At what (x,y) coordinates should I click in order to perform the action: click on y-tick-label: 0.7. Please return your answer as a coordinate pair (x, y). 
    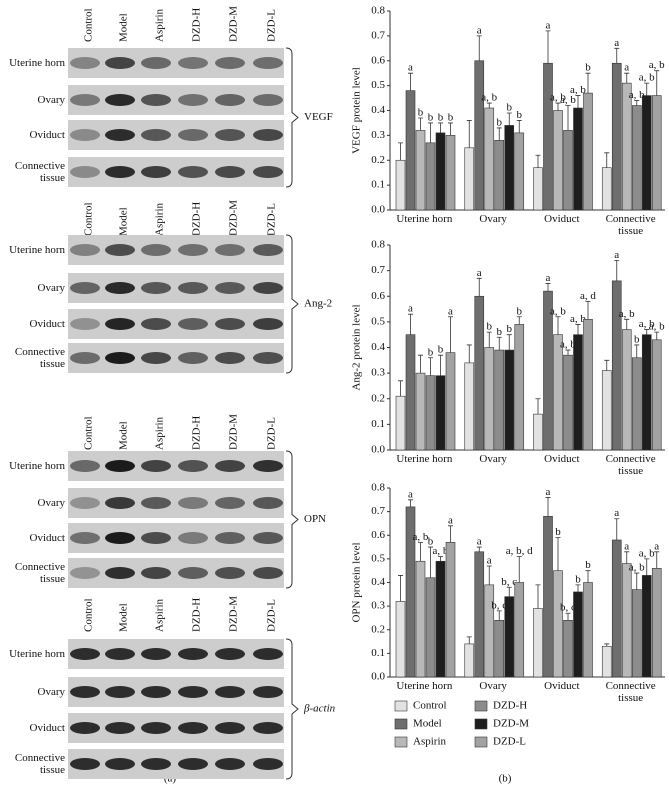
    Looking at the image, I should click on (378, 511).